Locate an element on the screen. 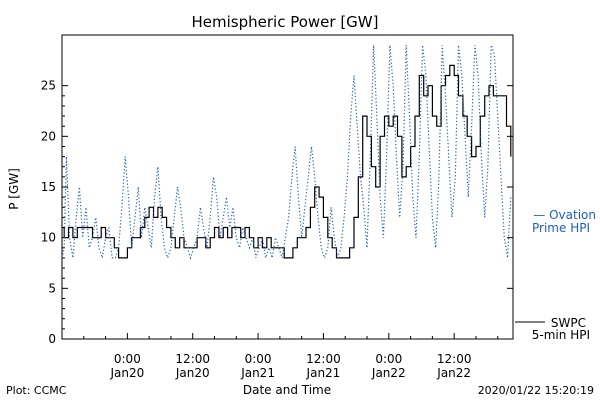 The width and height of the screenshot is (600, 400). legend-swpc-line2: 5-min HPI is located at coordinates (561, 335).